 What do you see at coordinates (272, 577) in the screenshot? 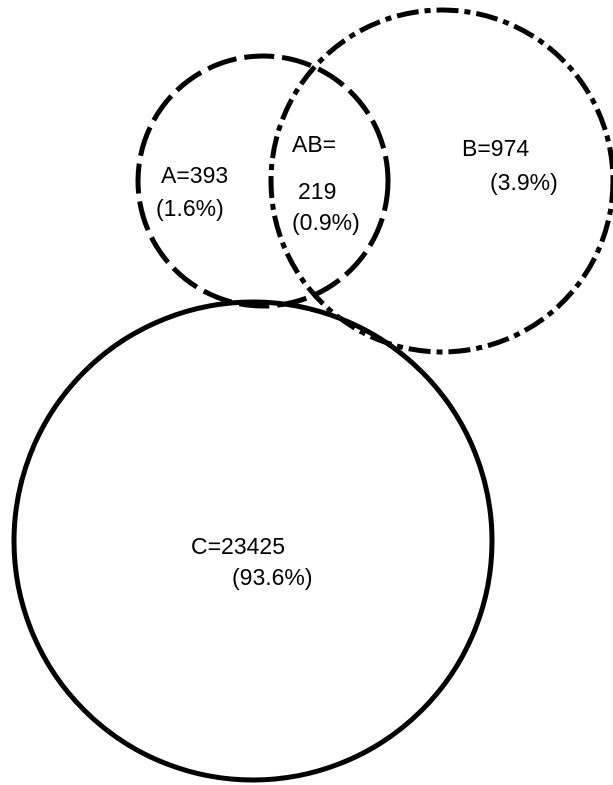
I see `set-c-percent-label: (93.6%)` at bounding box center [272, 577].